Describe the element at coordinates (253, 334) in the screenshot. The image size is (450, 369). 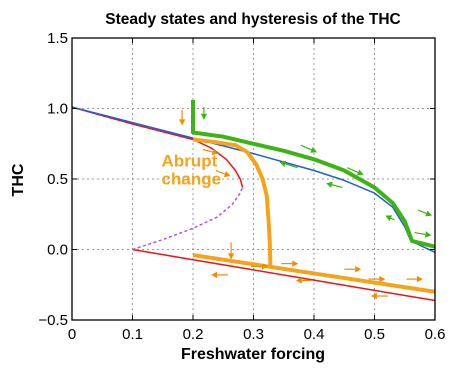
I see `x-tick-label: 0.3` at that location.